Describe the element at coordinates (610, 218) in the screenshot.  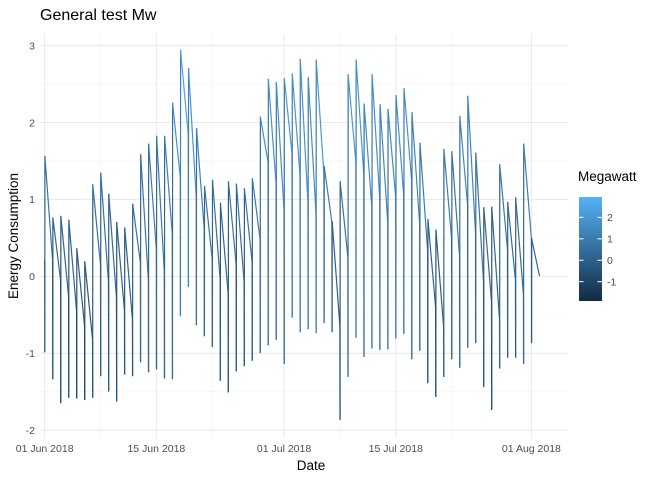
I see `legend-tick-label: 2` at that location.